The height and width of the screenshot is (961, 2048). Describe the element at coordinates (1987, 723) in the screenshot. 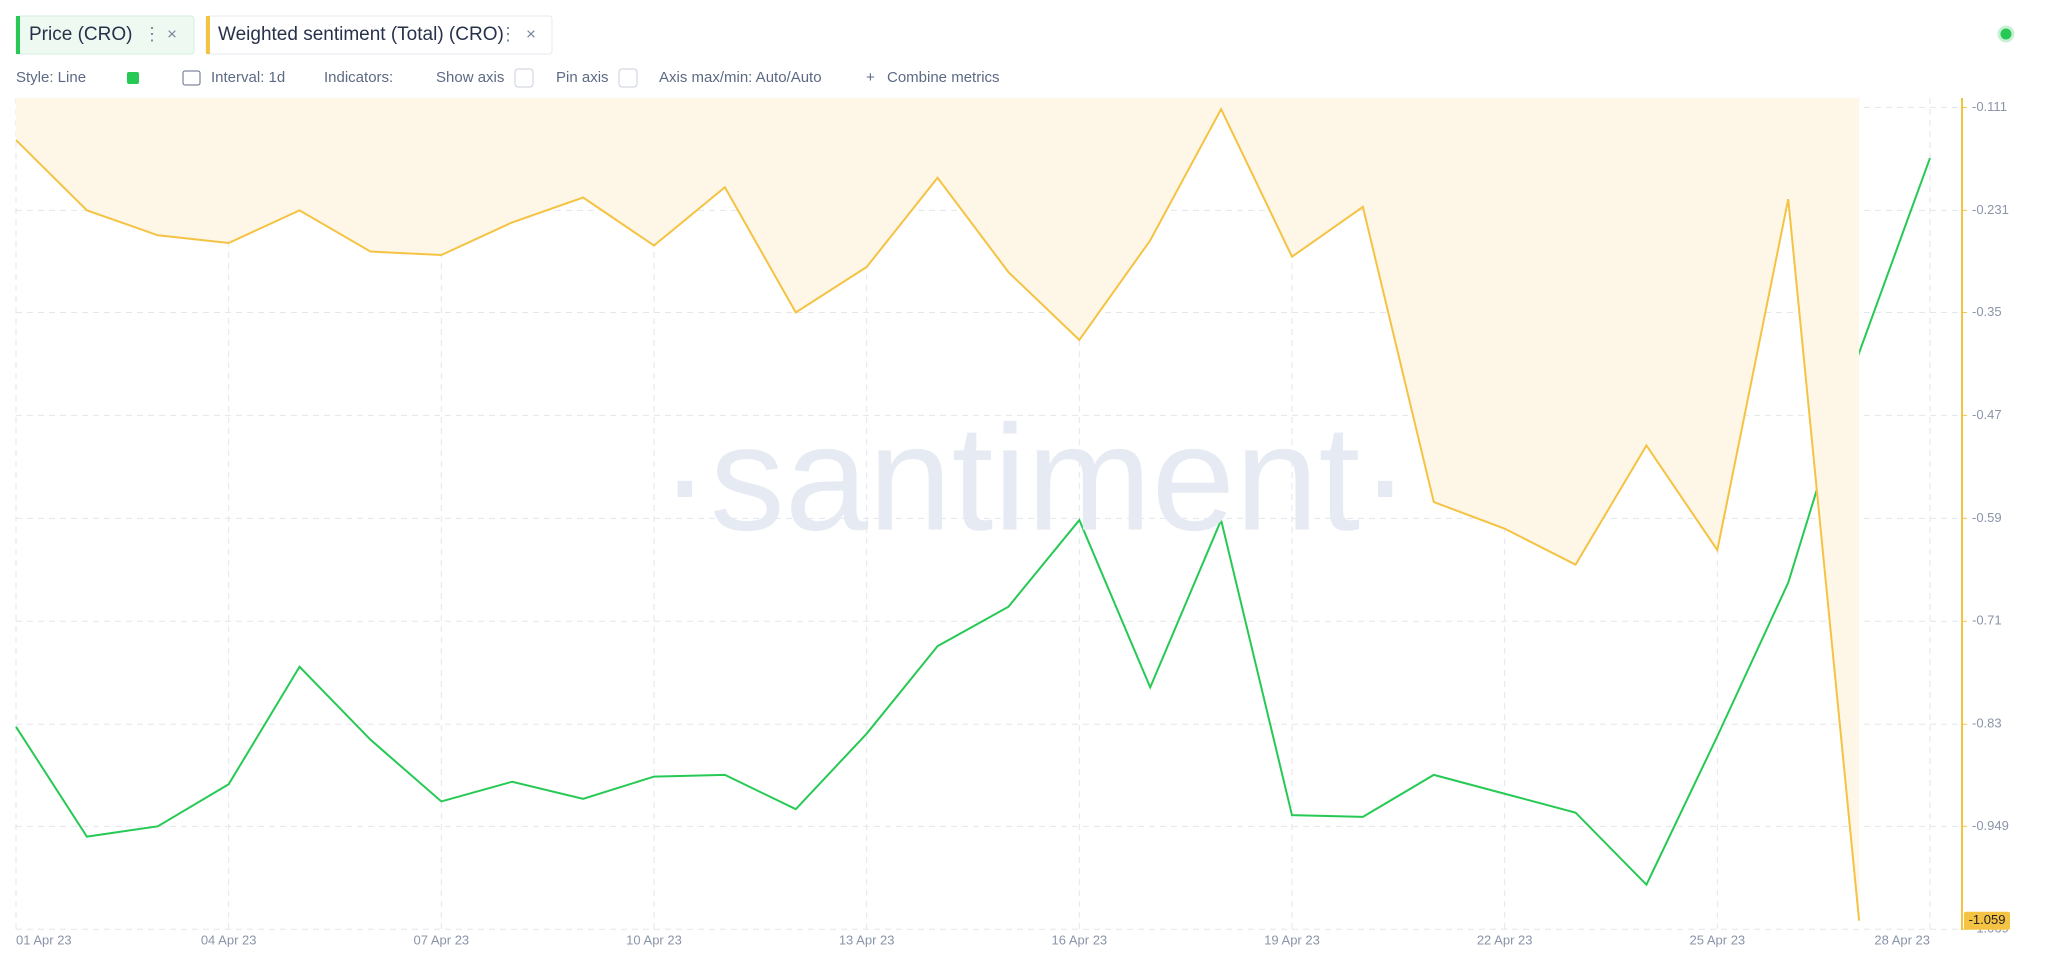

I see `y-tick-label: -0.83` at that location.